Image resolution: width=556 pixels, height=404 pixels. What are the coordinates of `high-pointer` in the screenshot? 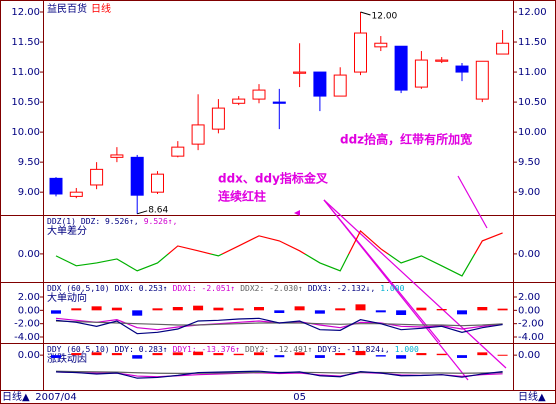 It's located at (365, 13).